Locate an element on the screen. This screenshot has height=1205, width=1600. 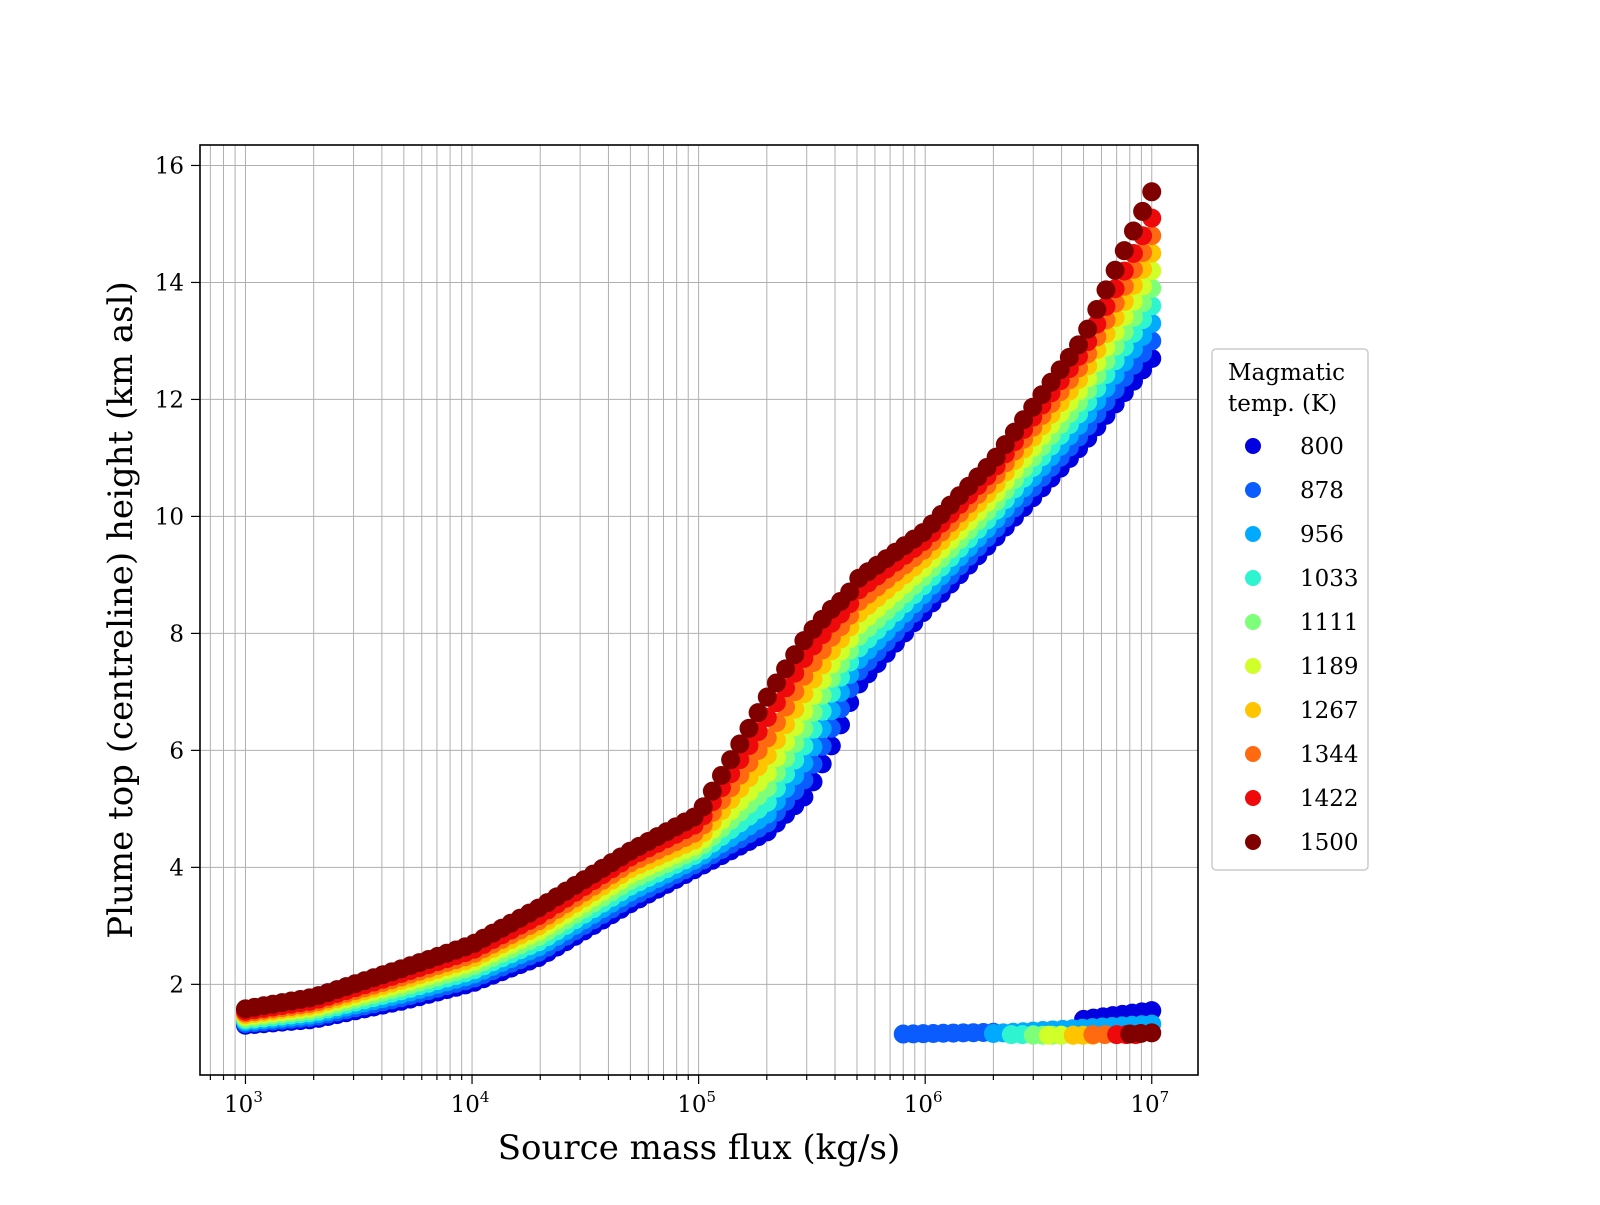
legend-title-line-1: Magmatic is located at coordinates (1286, 373).